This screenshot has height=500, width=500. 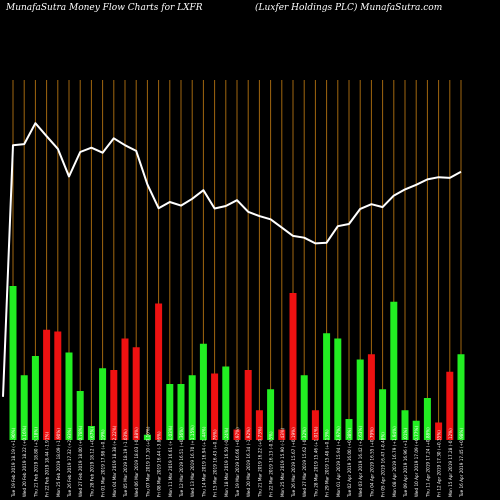 I want to click on x-tick-label: Tue 19 Feb 2019 18.19 (+1.90%), so click(x=13, y=462).